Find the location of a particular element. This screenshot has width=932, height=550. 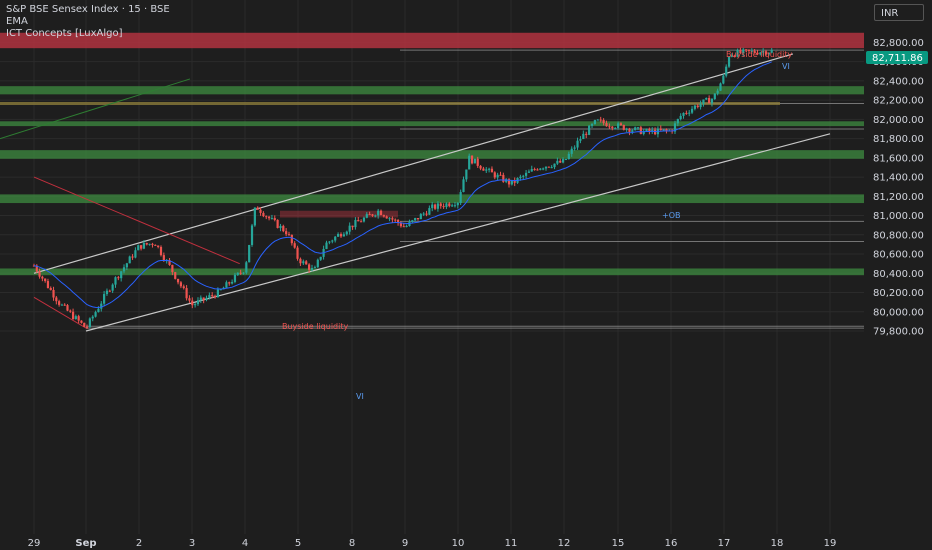

time-tick-label: 5 is located at coordinates (298, 543).